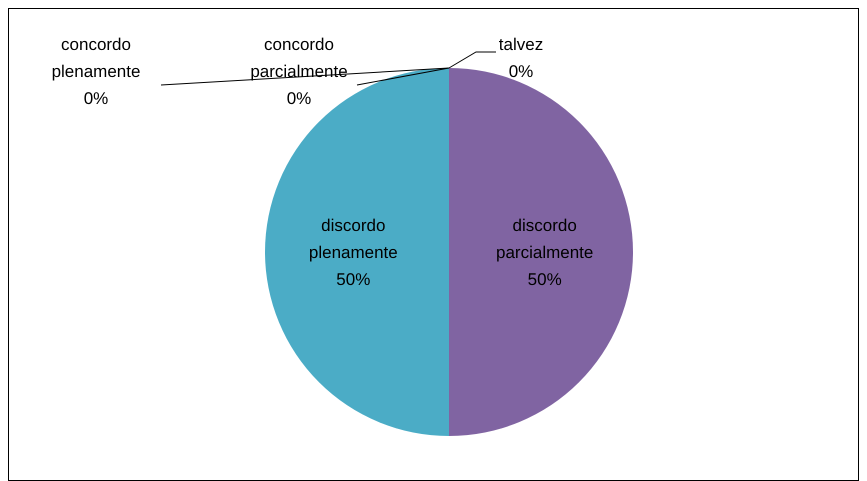  Describe the element at coordinates (299, 57) in the screenshot. I see `category-label: concordo parcialmente` at that location.